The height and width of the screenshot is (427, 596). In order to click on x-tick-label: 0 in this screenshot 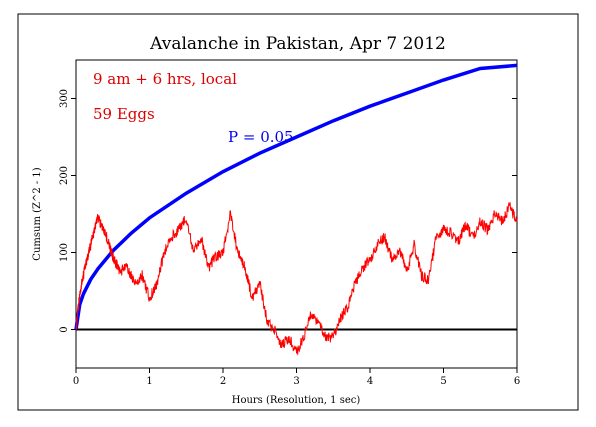, I will do `click(76, 381)`.